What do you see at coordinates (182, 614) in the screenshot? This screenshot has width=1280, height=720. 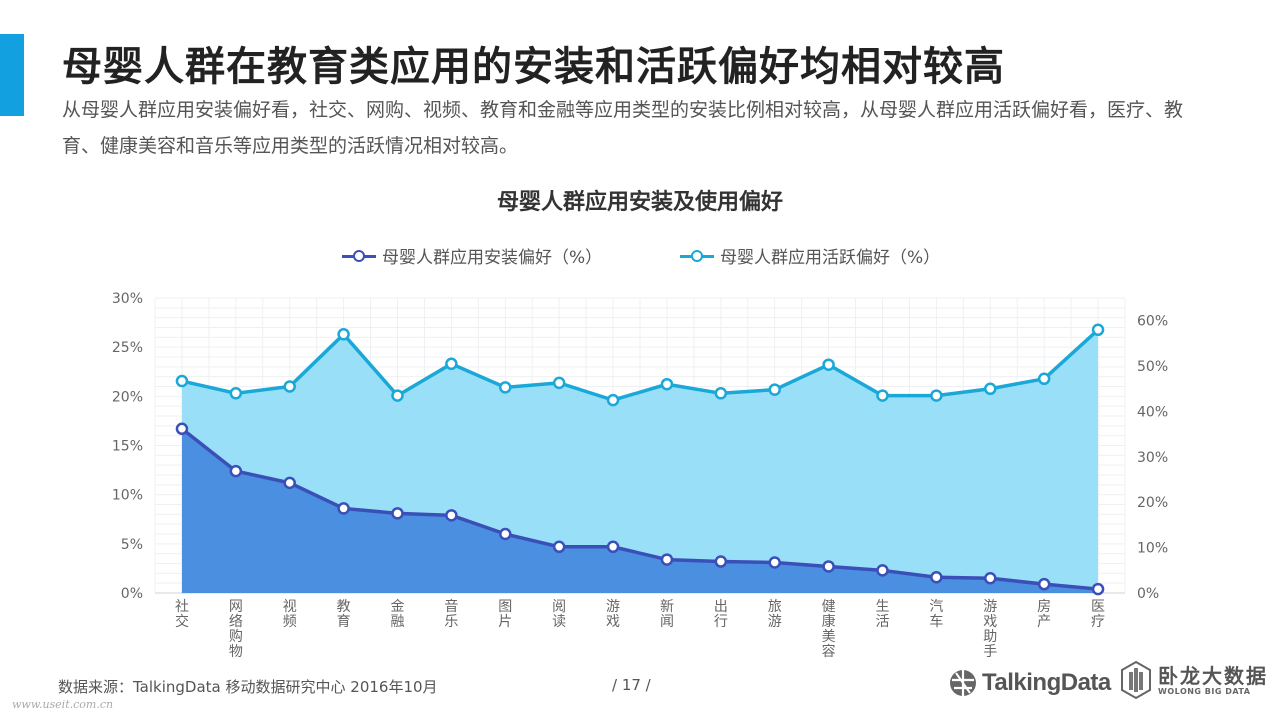 I see `x-axis-category-label: 社交` at bounding box center [182, 614].